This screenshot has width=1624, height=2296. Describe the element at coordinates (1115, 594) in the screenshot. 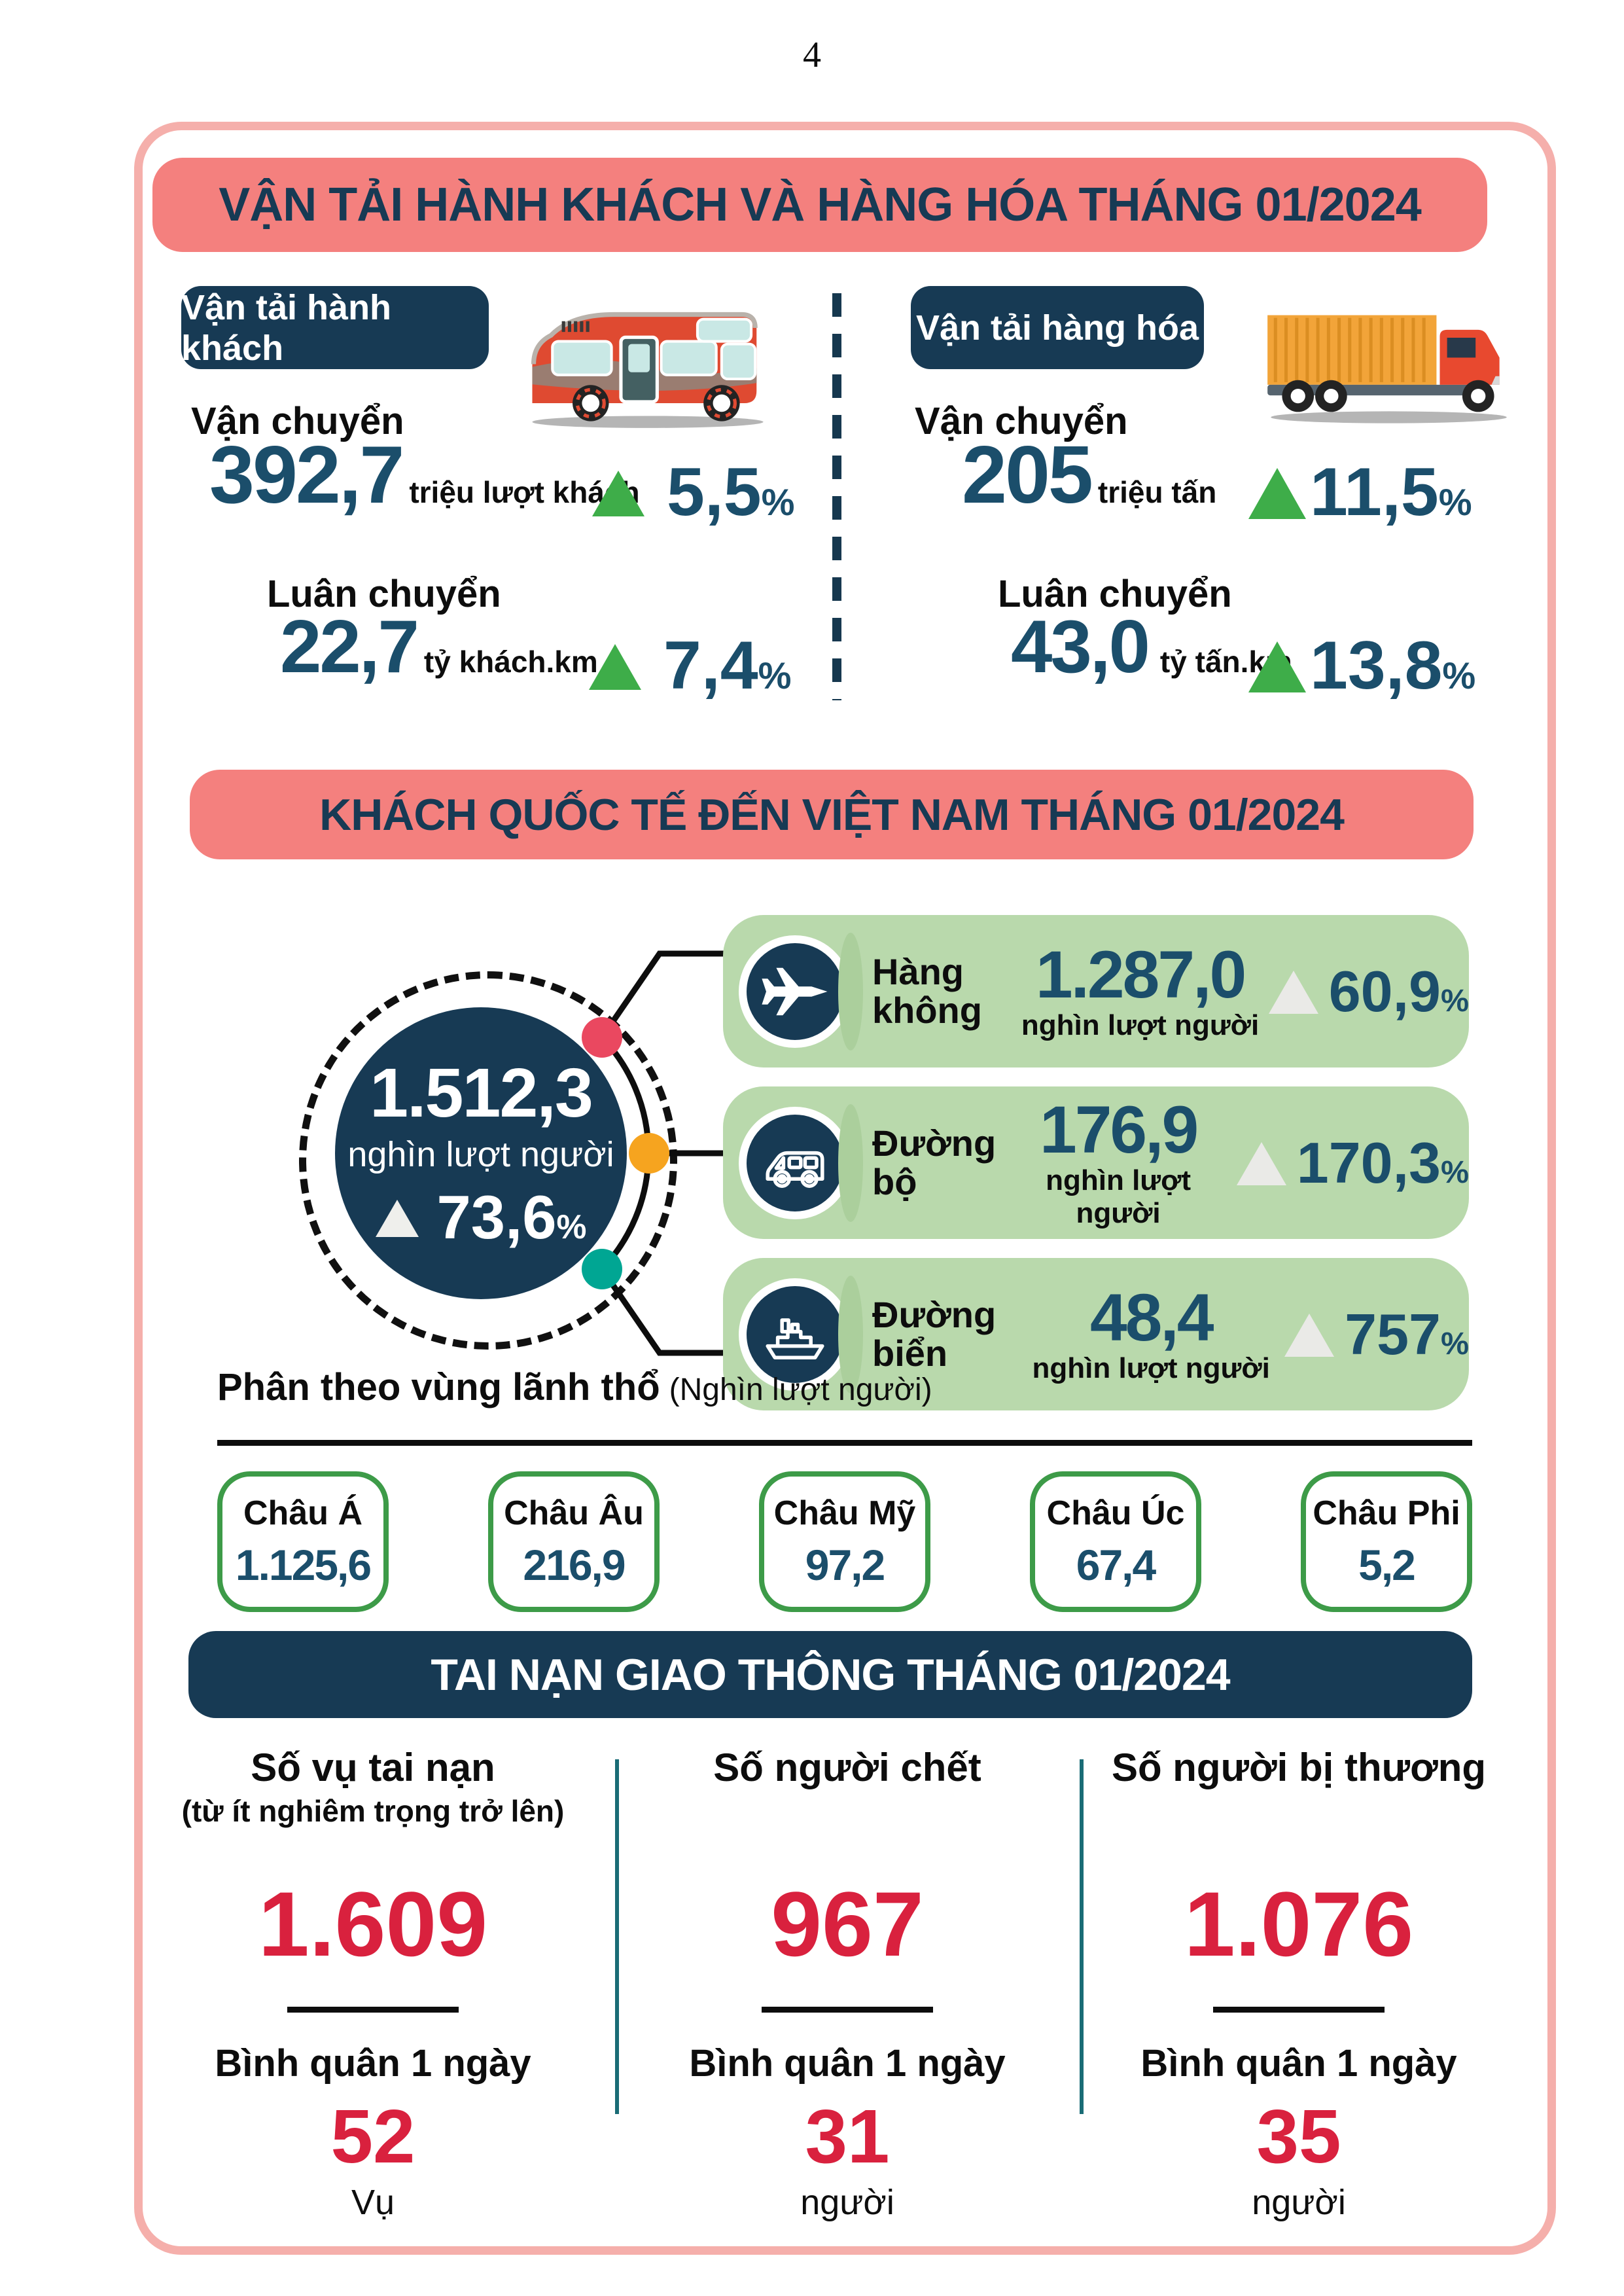

I see `freight-rotated-heading: Luân chuyển` at that location.